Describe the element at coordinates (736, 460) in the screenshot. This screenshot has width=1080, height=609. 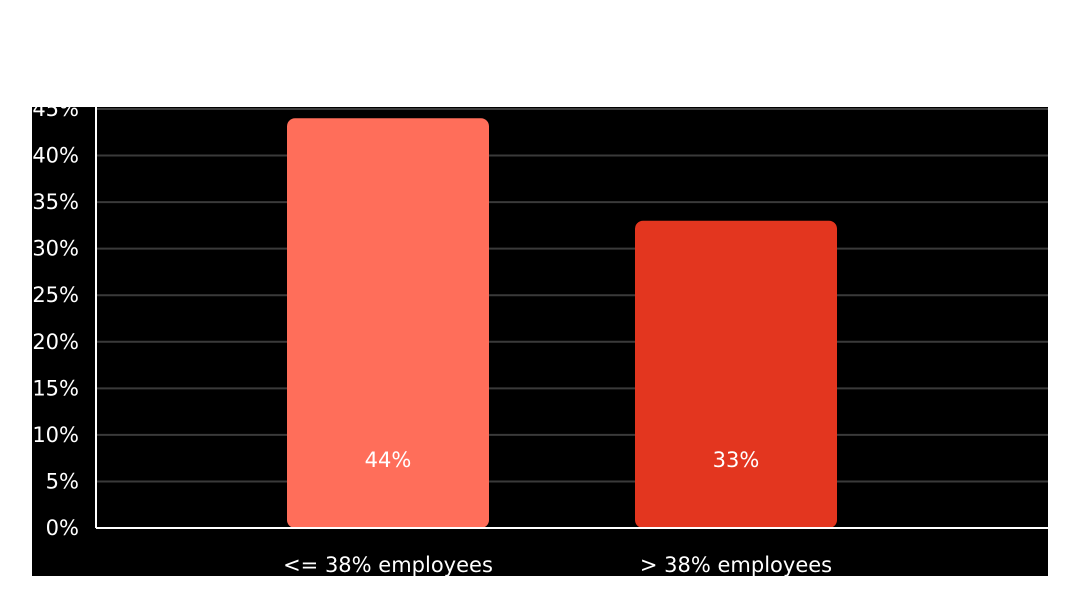
I see `bar-value-label: 33%` at that location.